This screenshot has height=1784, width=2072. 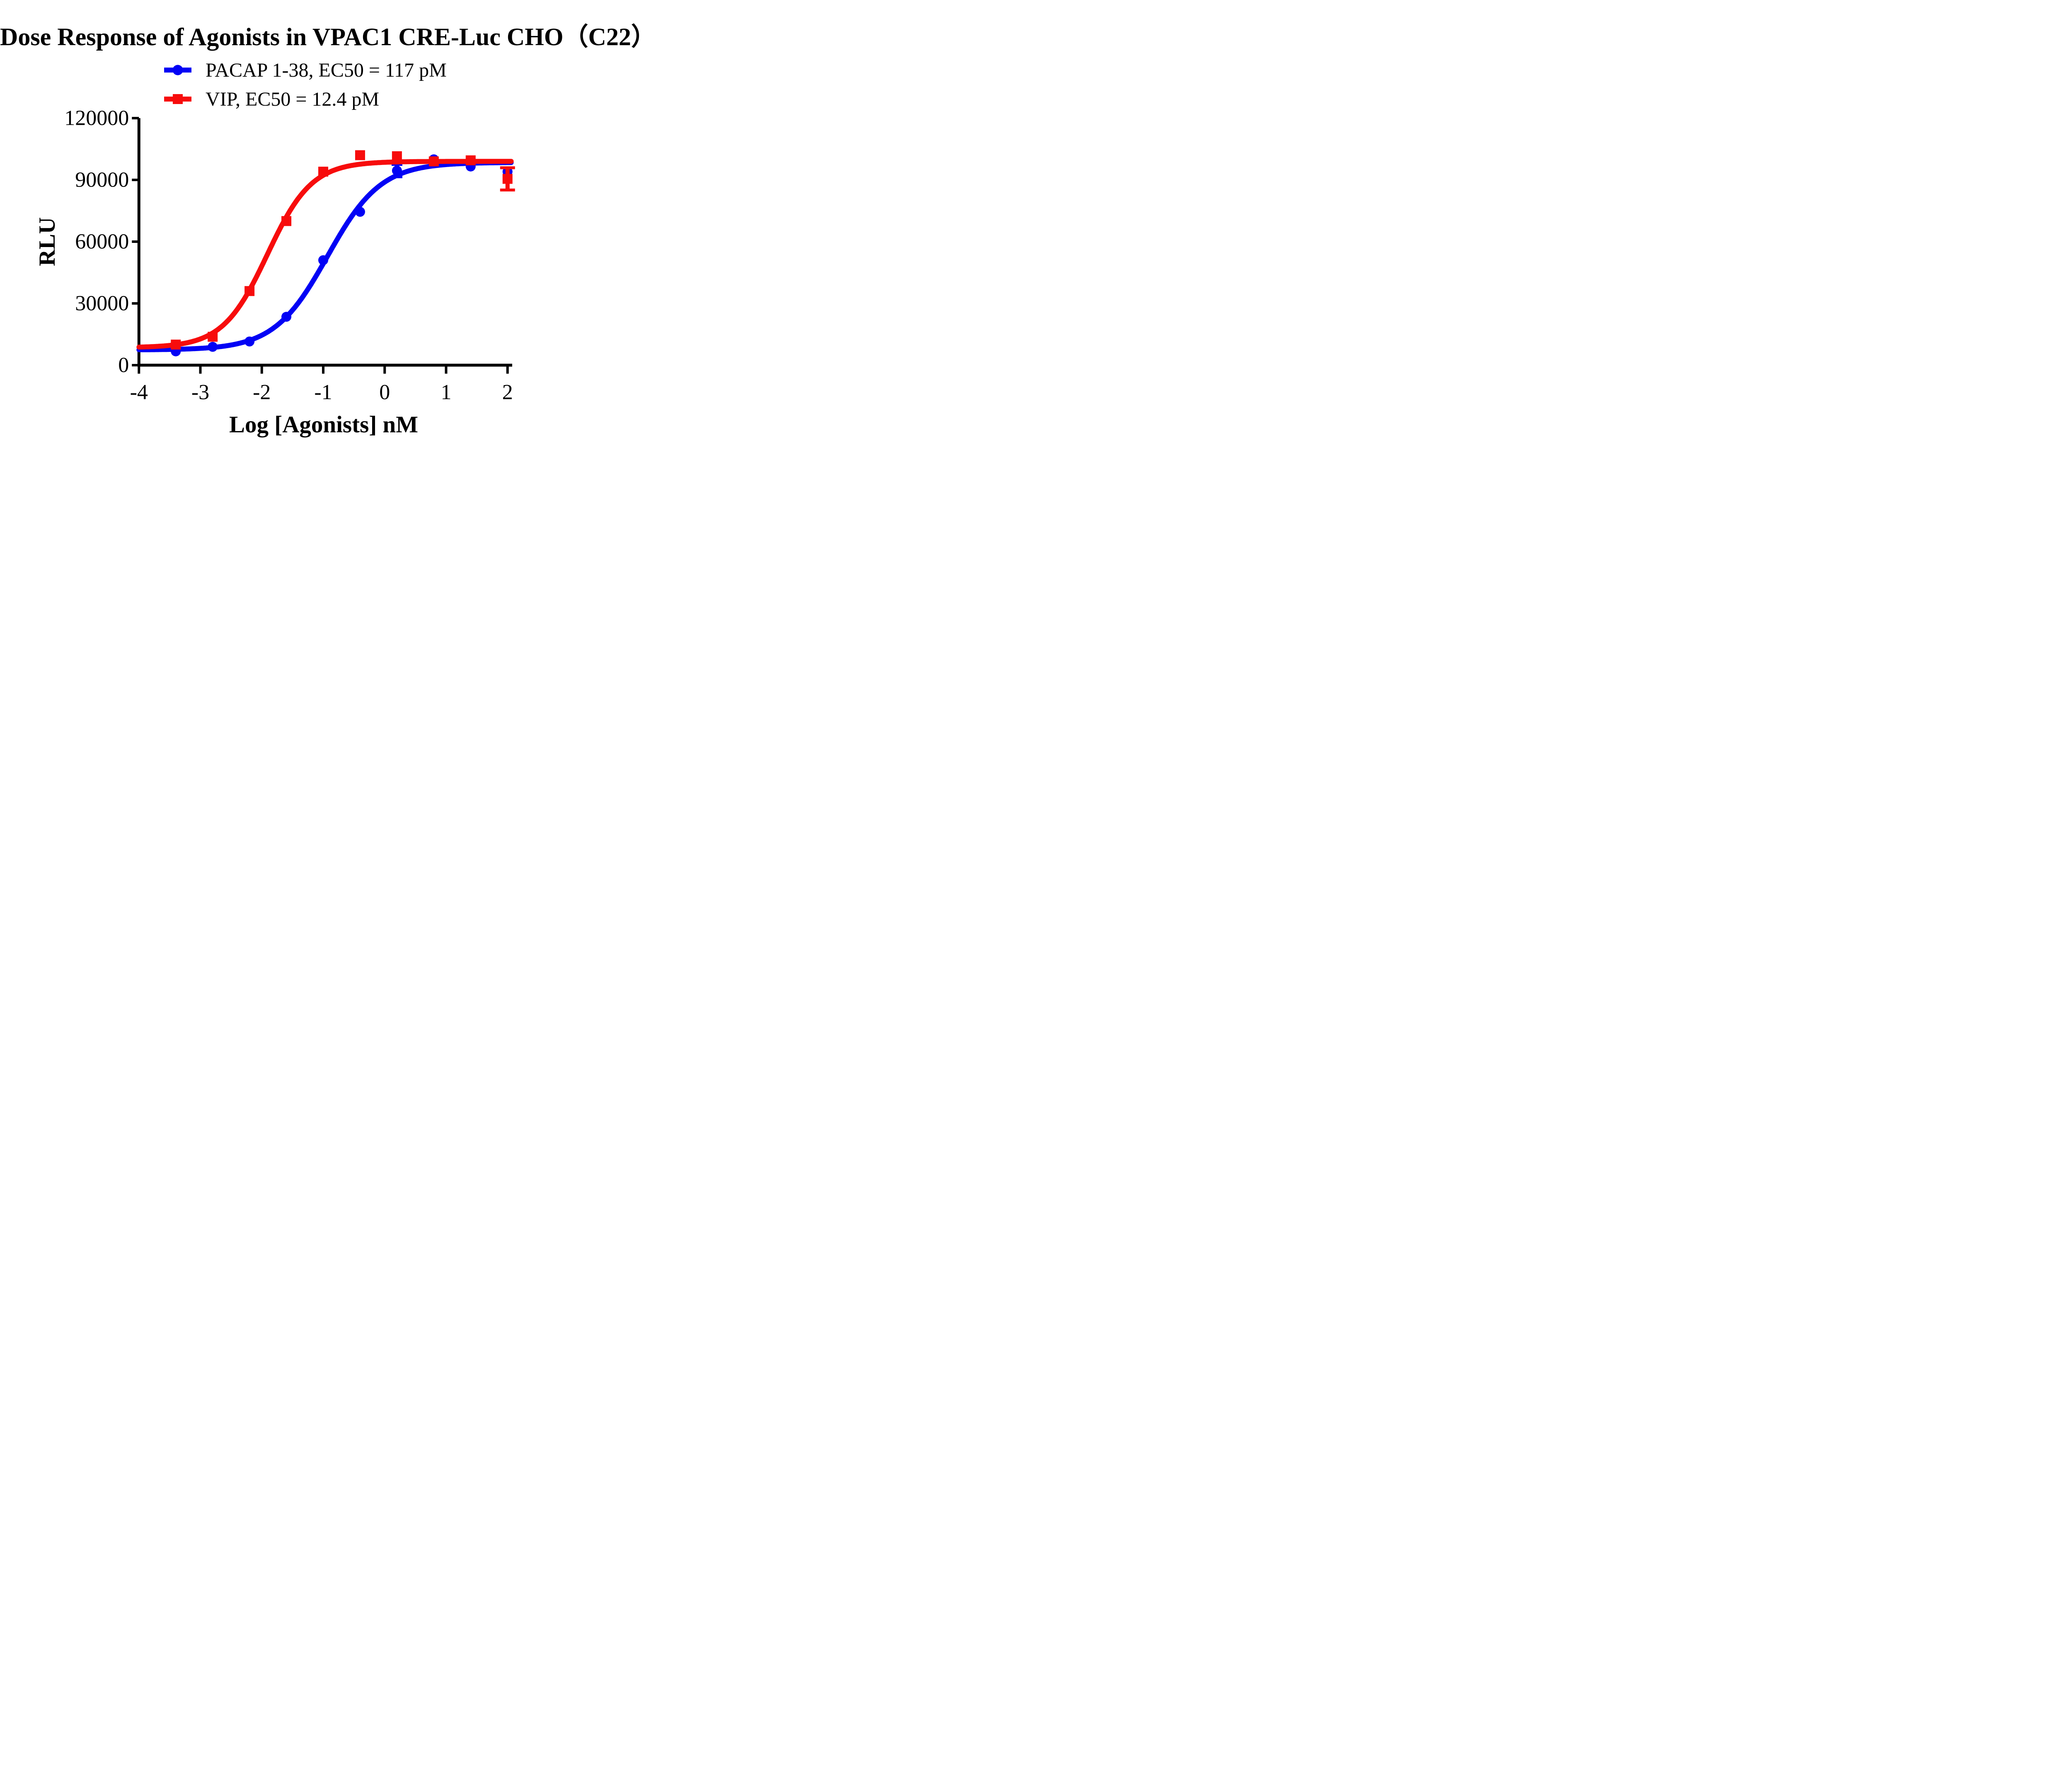 I want to click on y-axis-title: RLU, so click(x=47, y=242).